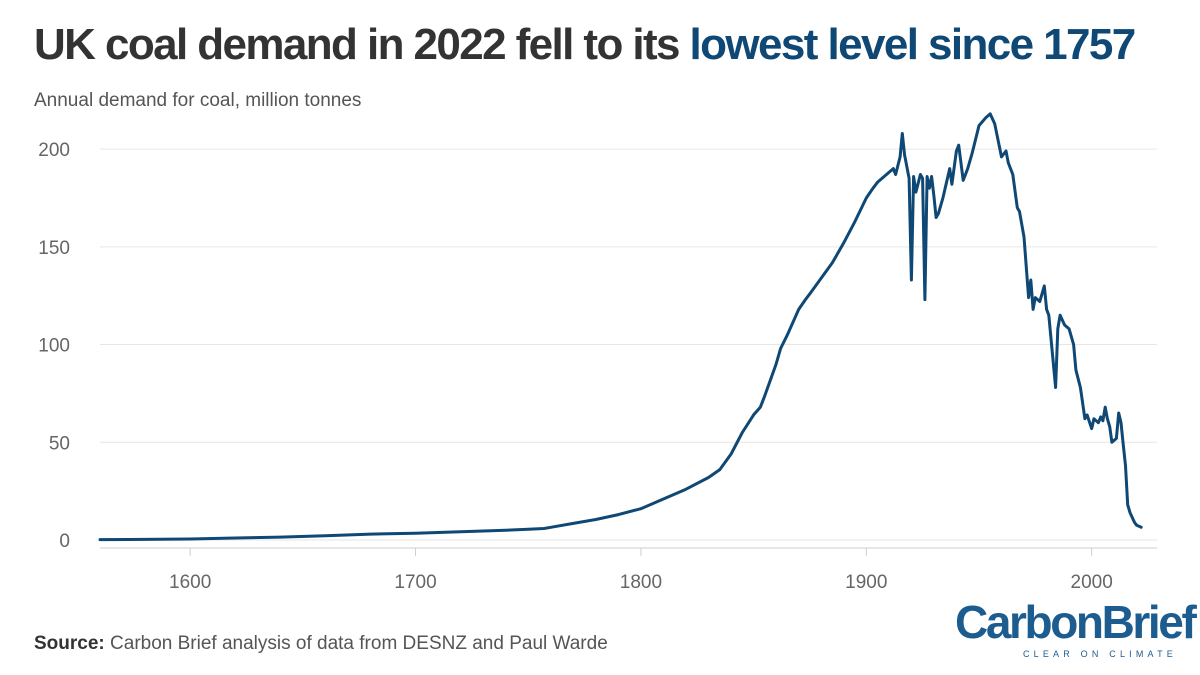 The height and width of the screenshot is (675, 1200). I want to click on title-highlight: lowest level since 1757, so click(913, 44).